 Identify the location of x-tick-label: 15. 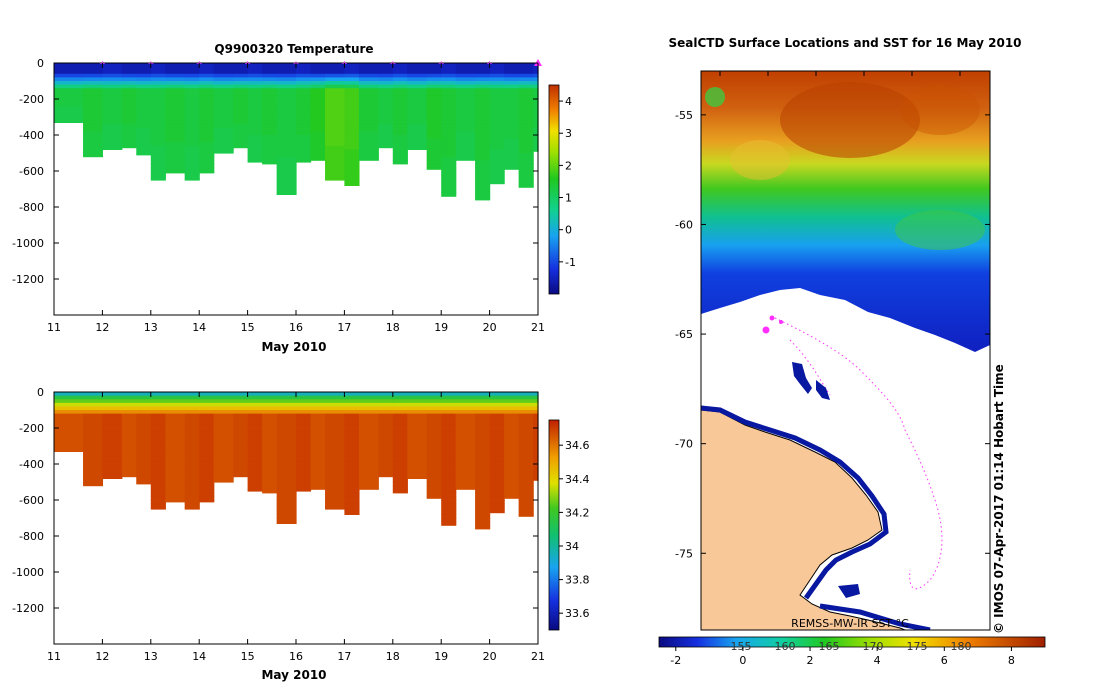
(248, 327).